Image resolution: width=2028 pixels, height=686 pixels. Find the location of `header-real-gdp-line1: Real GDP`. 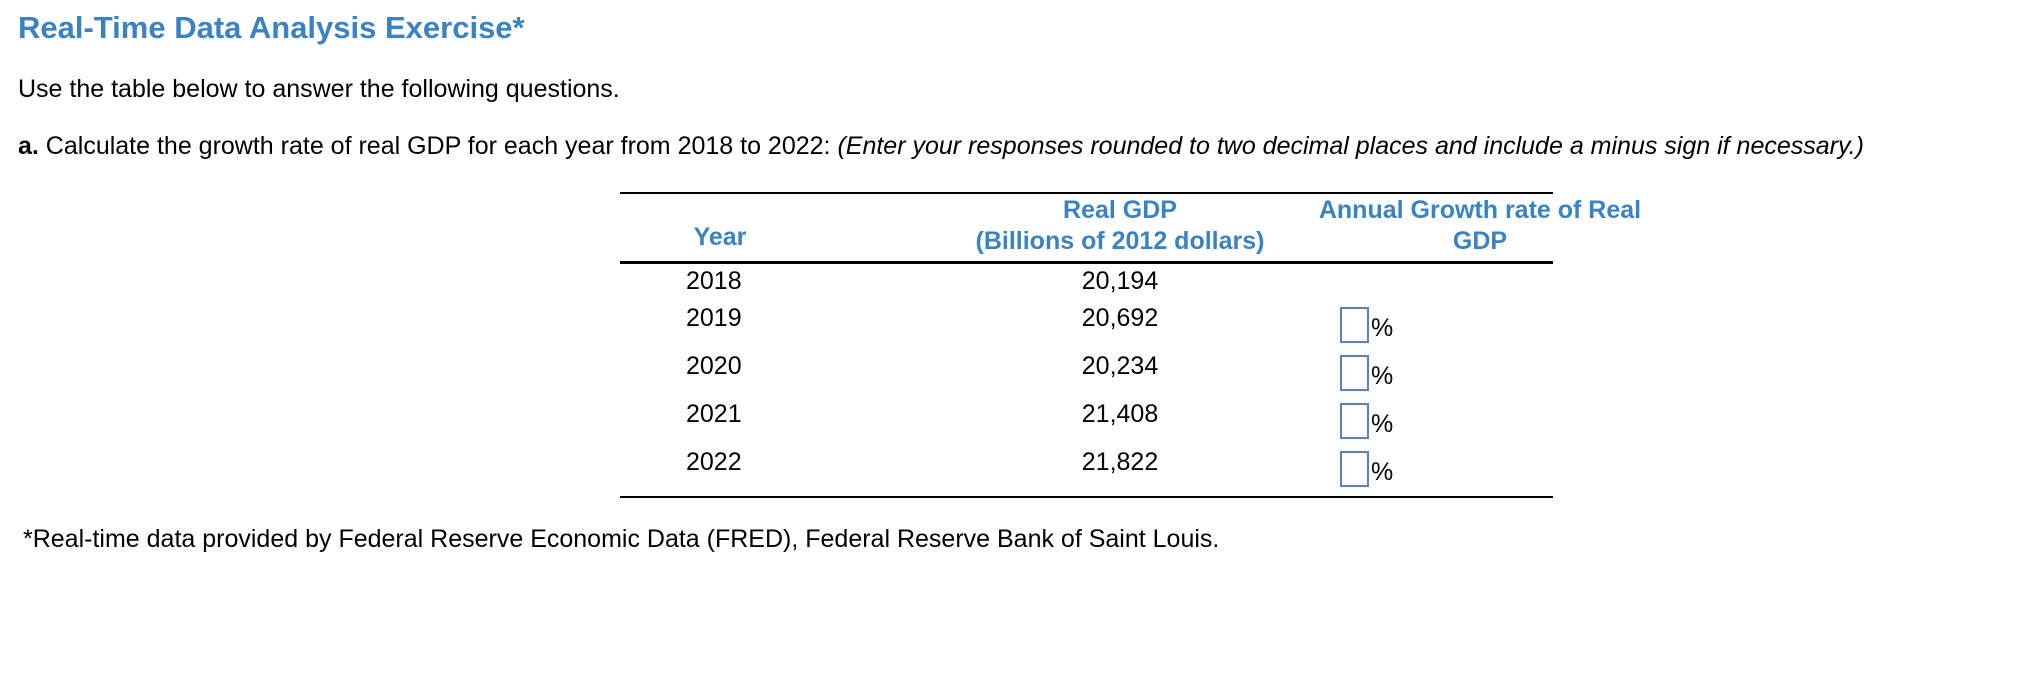

header-real-gdp-line1: Real GDP is located at coordinates (1120, 210).